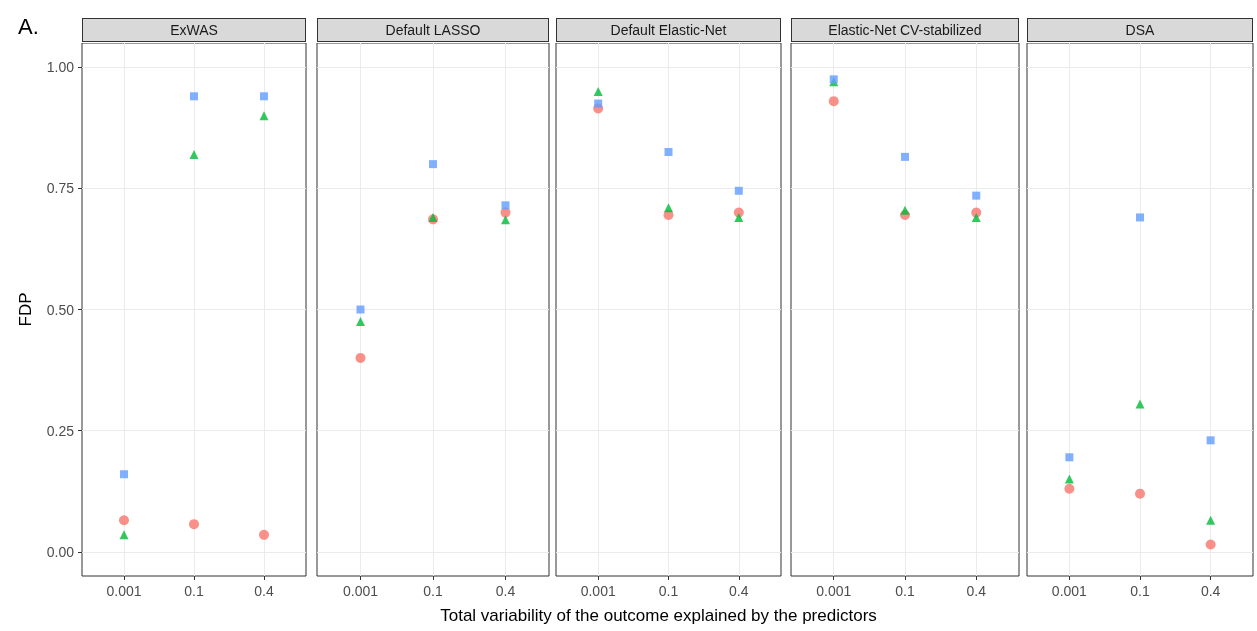 This screenshot has width=1257, height=631. I want to click on chart-title: Default Elastic-Net, so click(668, 30).